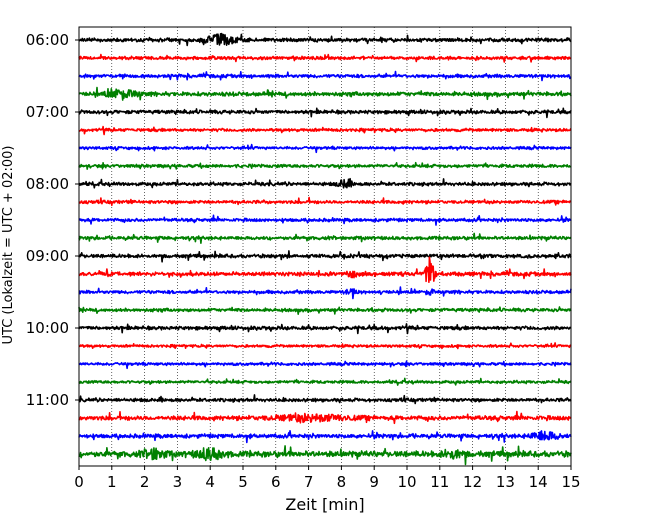 The height and width of the screenshot is (520, 650). What do you see at coordinates (52, 220) in the screenshot?
I see `y-axis: 06:00 07:00 08:00 09:00 10:00 11:00` at bounding box center [52, 220].